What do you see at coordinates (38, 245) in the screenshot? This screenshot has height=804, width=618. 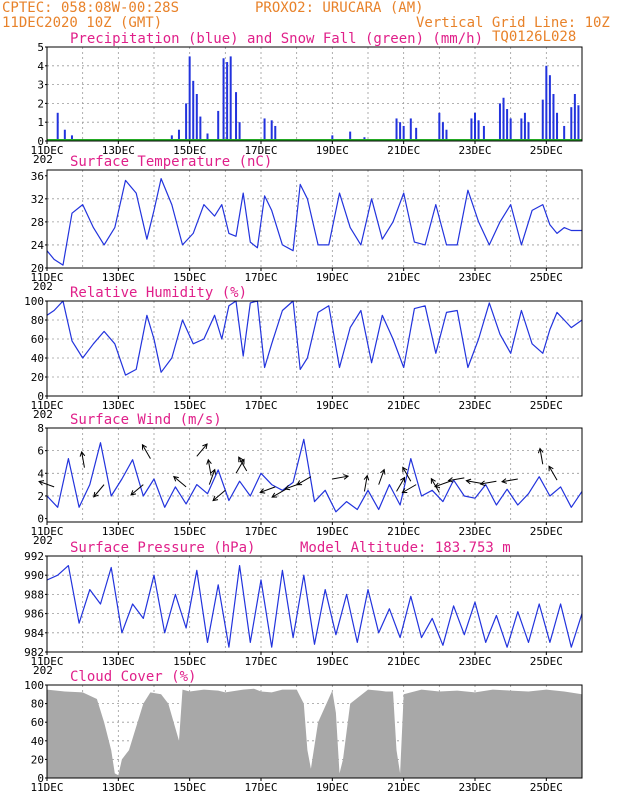 I see `y-tick-label: 24` at bounding box center [38, 245].